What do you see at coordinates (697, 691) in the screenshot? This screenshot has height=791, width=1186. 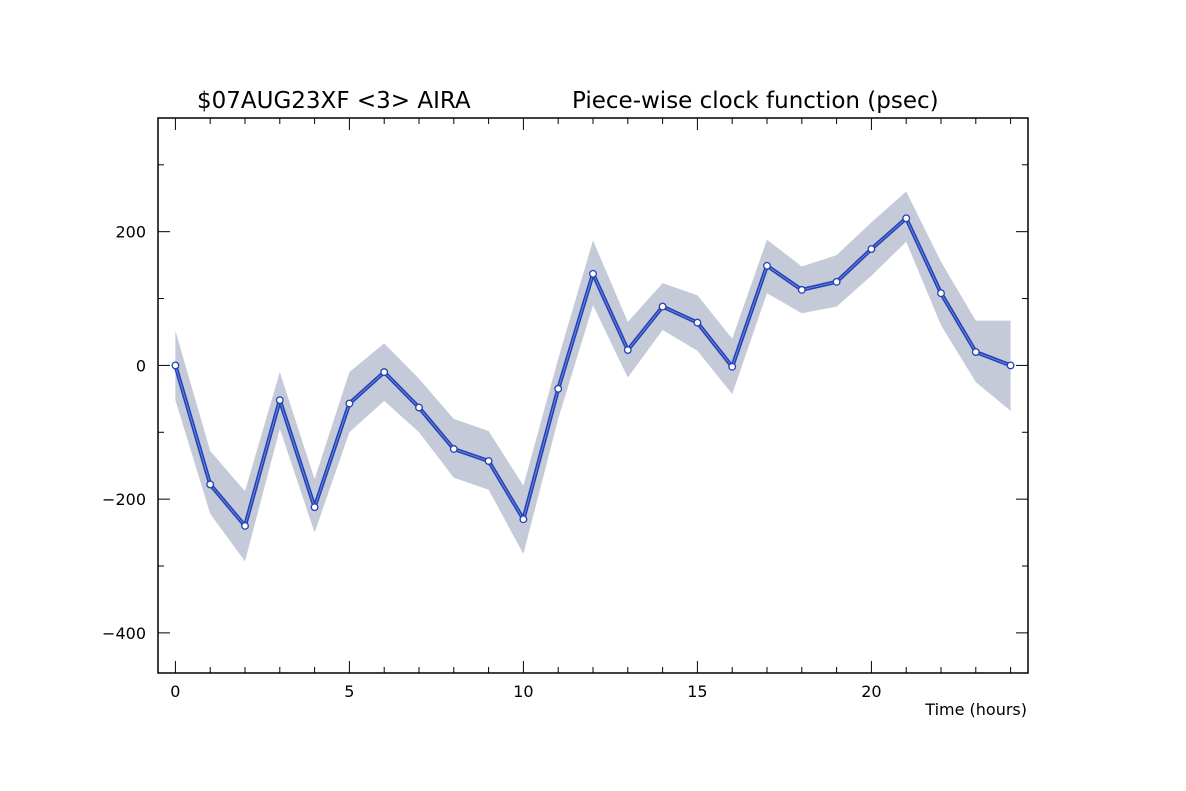 I see `x-tick-label: 15` at bounding box center [697, 691].